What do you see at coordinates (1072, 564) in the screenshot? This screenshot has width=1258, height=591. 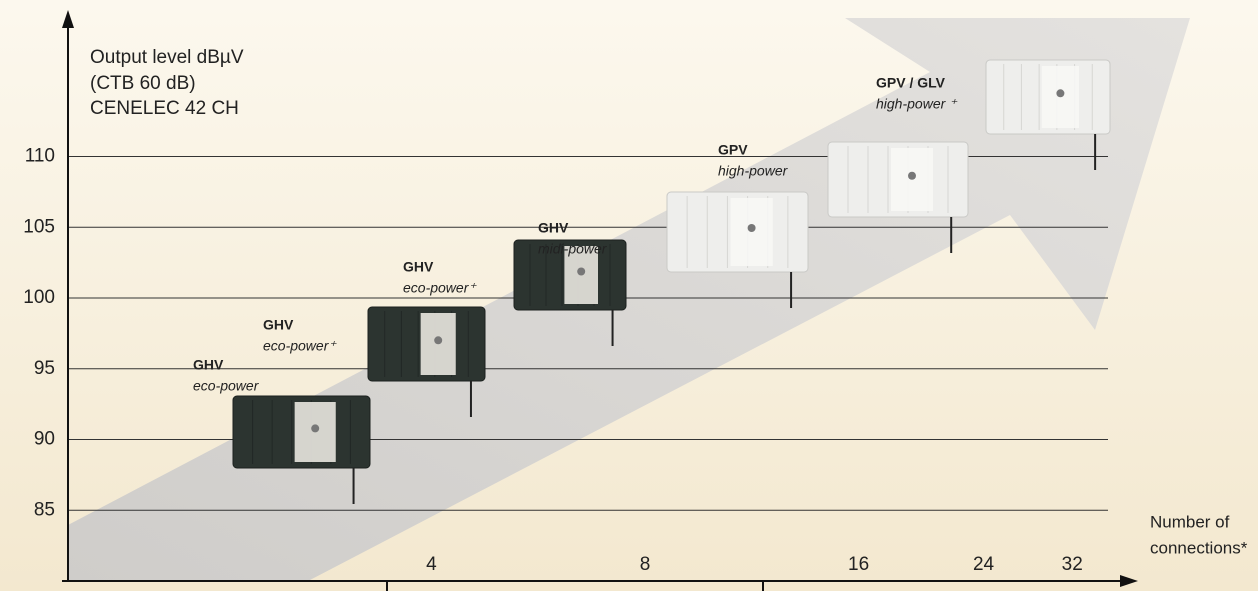 I see `x-tick-label: 32` at bounding box center [1072, 564].